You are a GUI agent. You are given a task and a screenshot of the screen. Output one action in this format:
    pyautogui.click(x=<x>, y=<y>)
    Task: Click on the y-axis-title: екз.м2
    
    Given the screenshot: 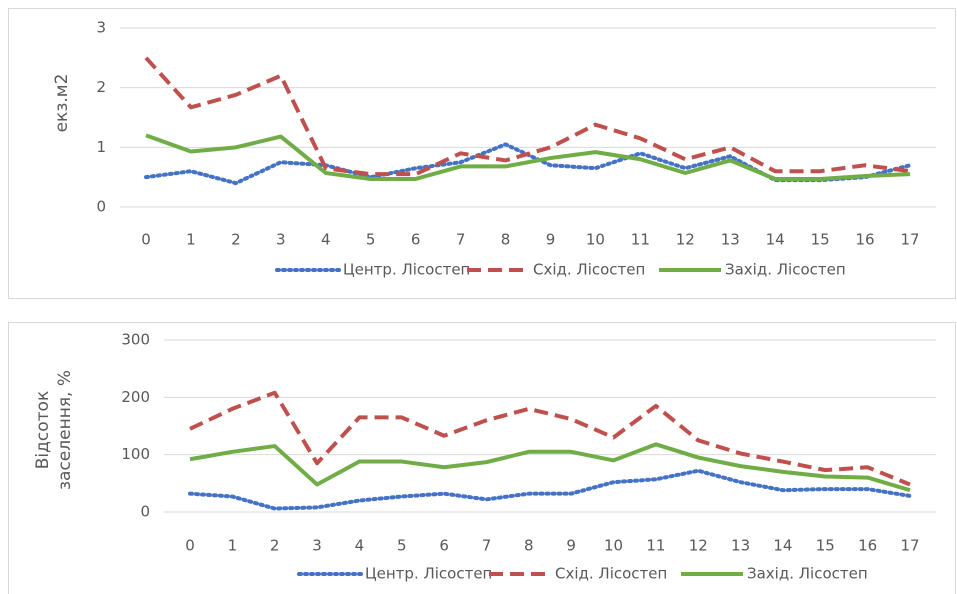 What is the action you would take?
    pyautogui.click(x=62, y=103)
    